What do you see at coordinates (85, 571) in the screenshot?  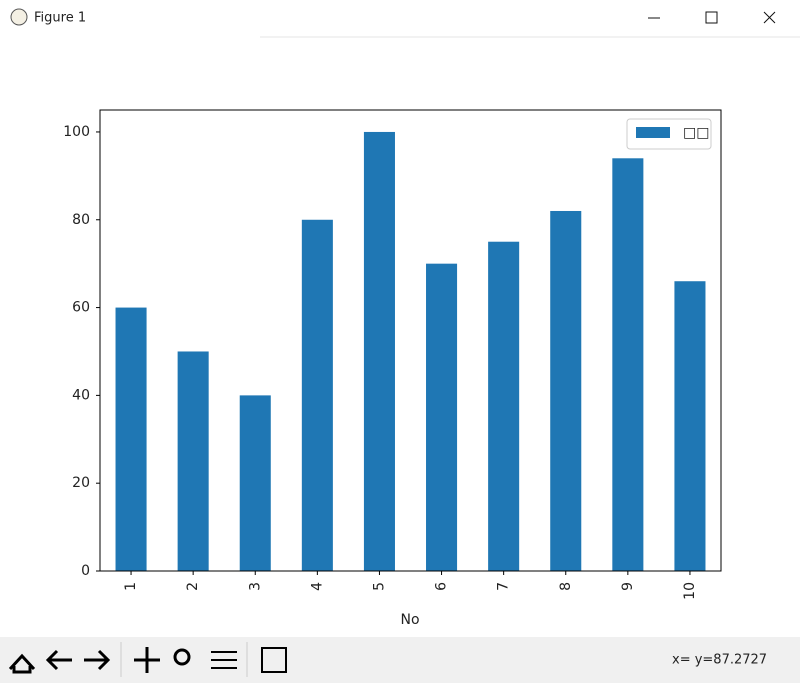 I see `y-tick-label: 0` at bounding box center [85, 571].